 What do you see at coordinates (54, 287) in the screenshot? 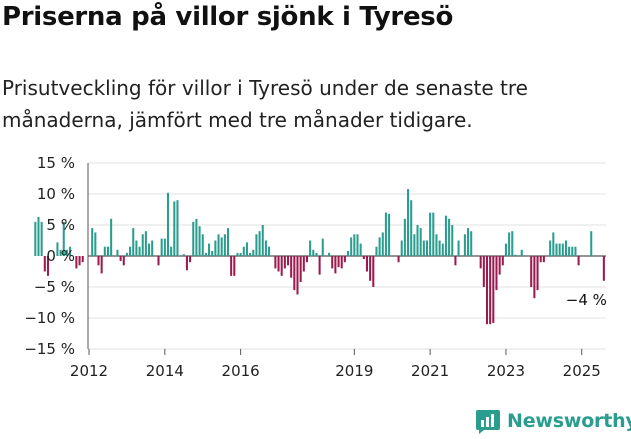
I see `y-tick-label: −5 %` at bounding box center [54, 287].